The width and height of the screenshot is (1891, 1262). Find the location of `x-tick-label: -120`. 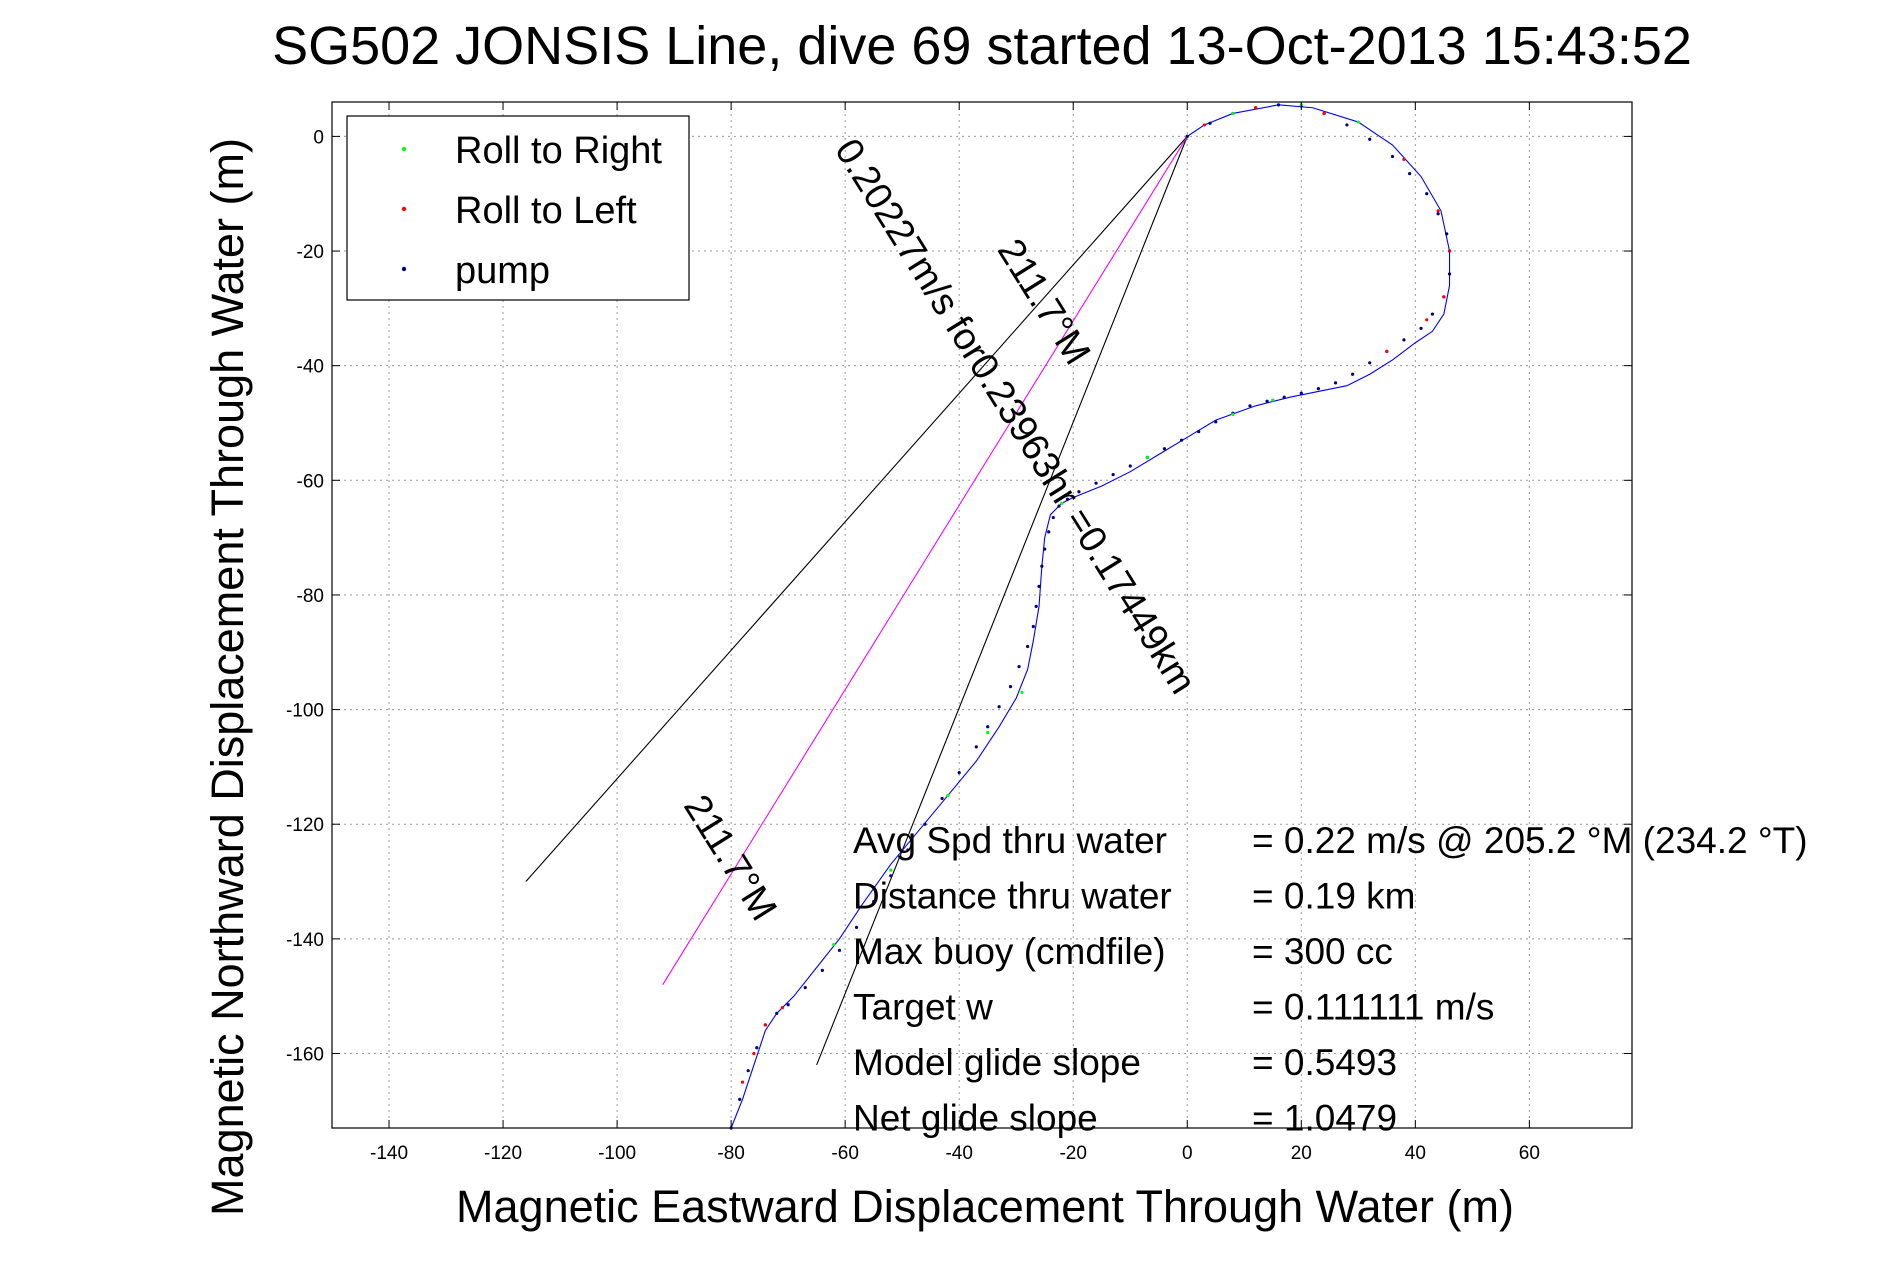

x-tick-label: -120 is located at coordinates (503, 1153).